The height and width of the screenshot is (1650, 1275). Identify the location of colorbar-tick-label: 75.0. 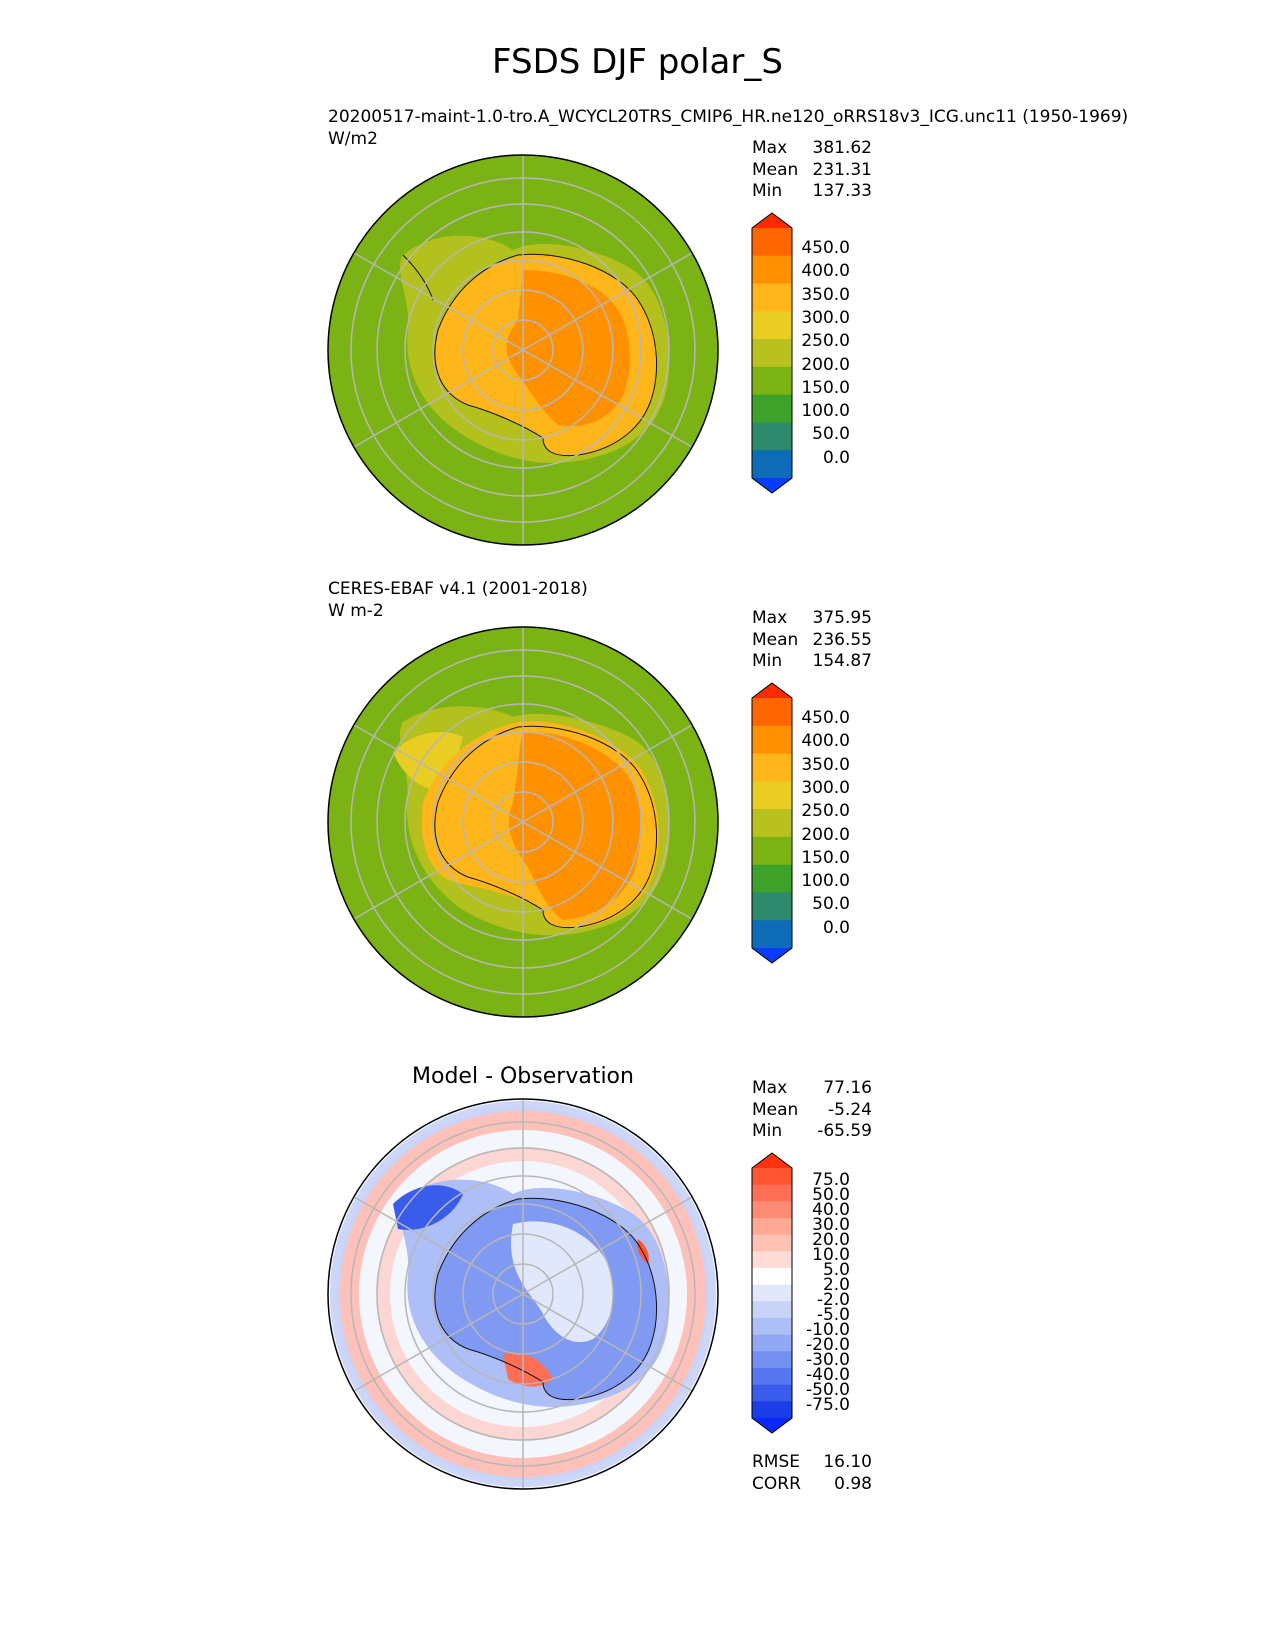
(831, 1180).